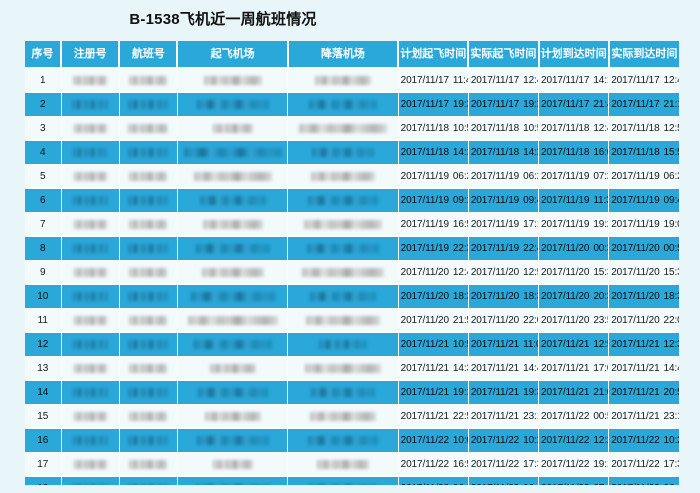  Describe the element at coordinates (350, 18) in the screenshot. I see `page-title: B-1538飞机近一周航班情况` at that location.